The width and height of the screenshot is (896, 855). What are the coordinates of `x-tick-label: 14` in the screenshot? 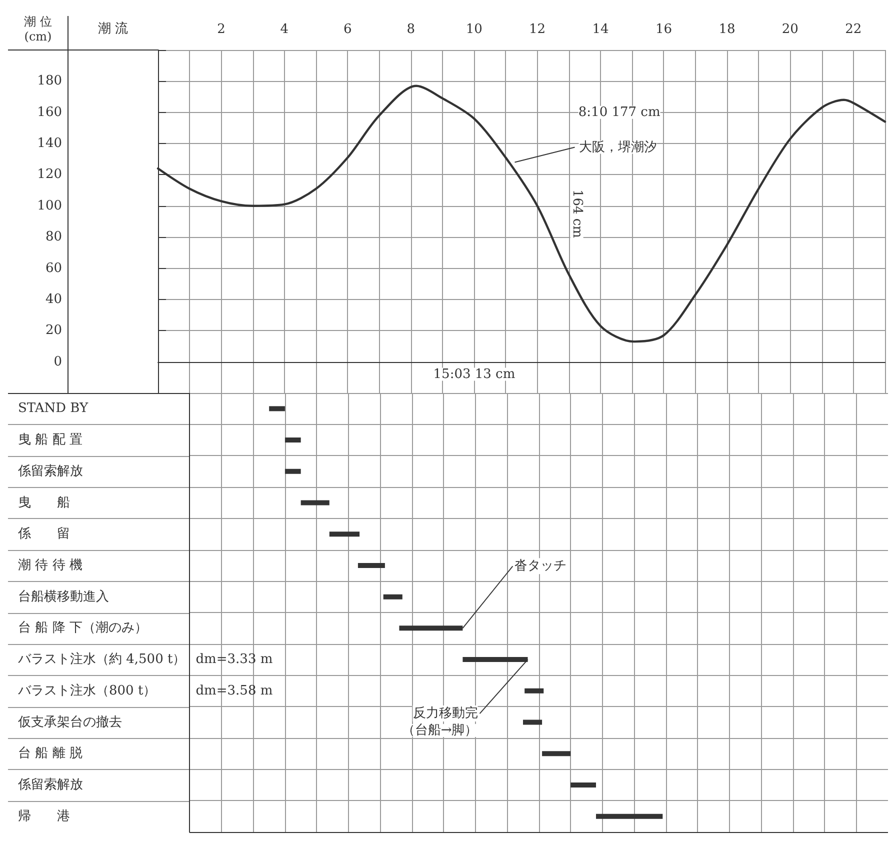 It's located at (600, 29).